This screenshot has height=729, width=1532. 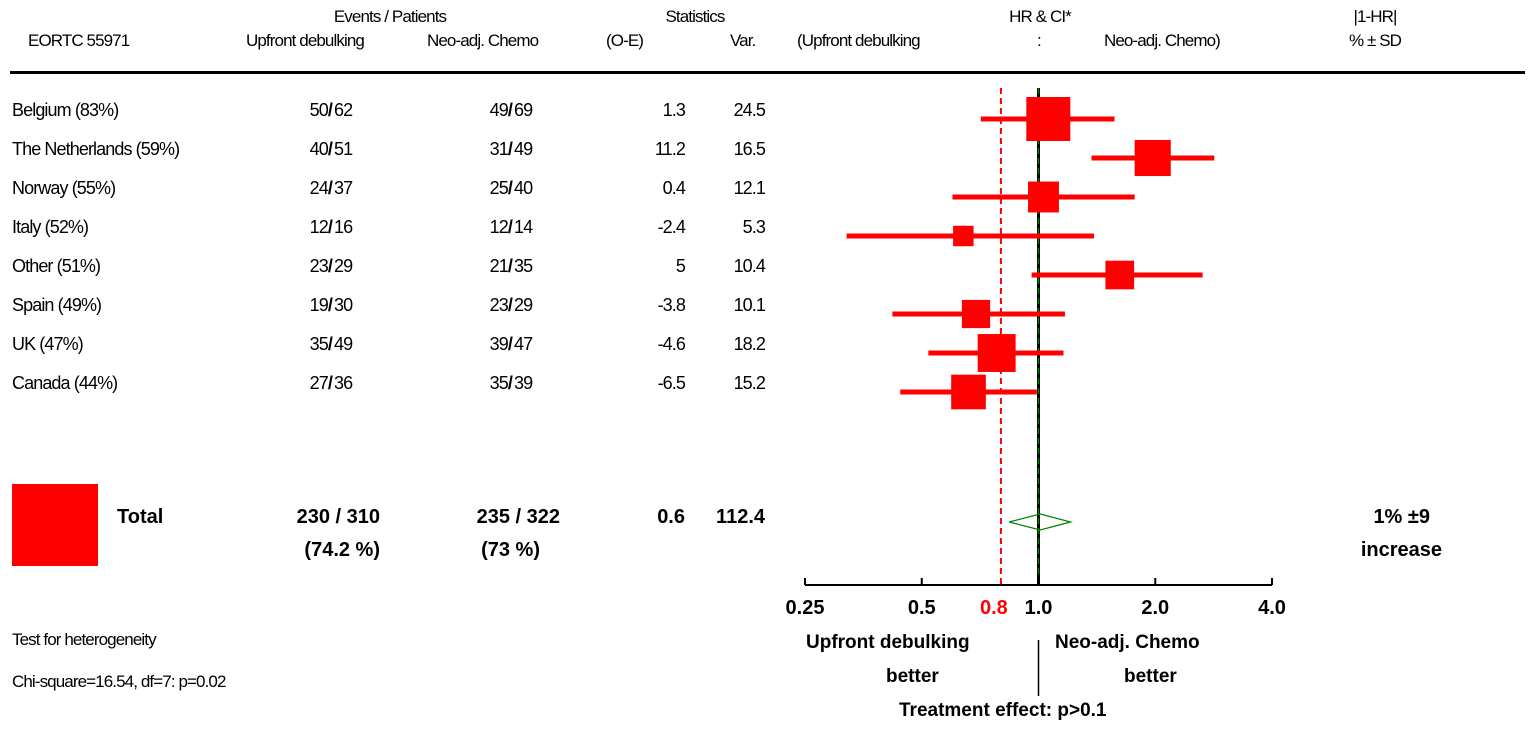 I want to click on x-tick-label: 4.0, so click(x=1272, y=608).